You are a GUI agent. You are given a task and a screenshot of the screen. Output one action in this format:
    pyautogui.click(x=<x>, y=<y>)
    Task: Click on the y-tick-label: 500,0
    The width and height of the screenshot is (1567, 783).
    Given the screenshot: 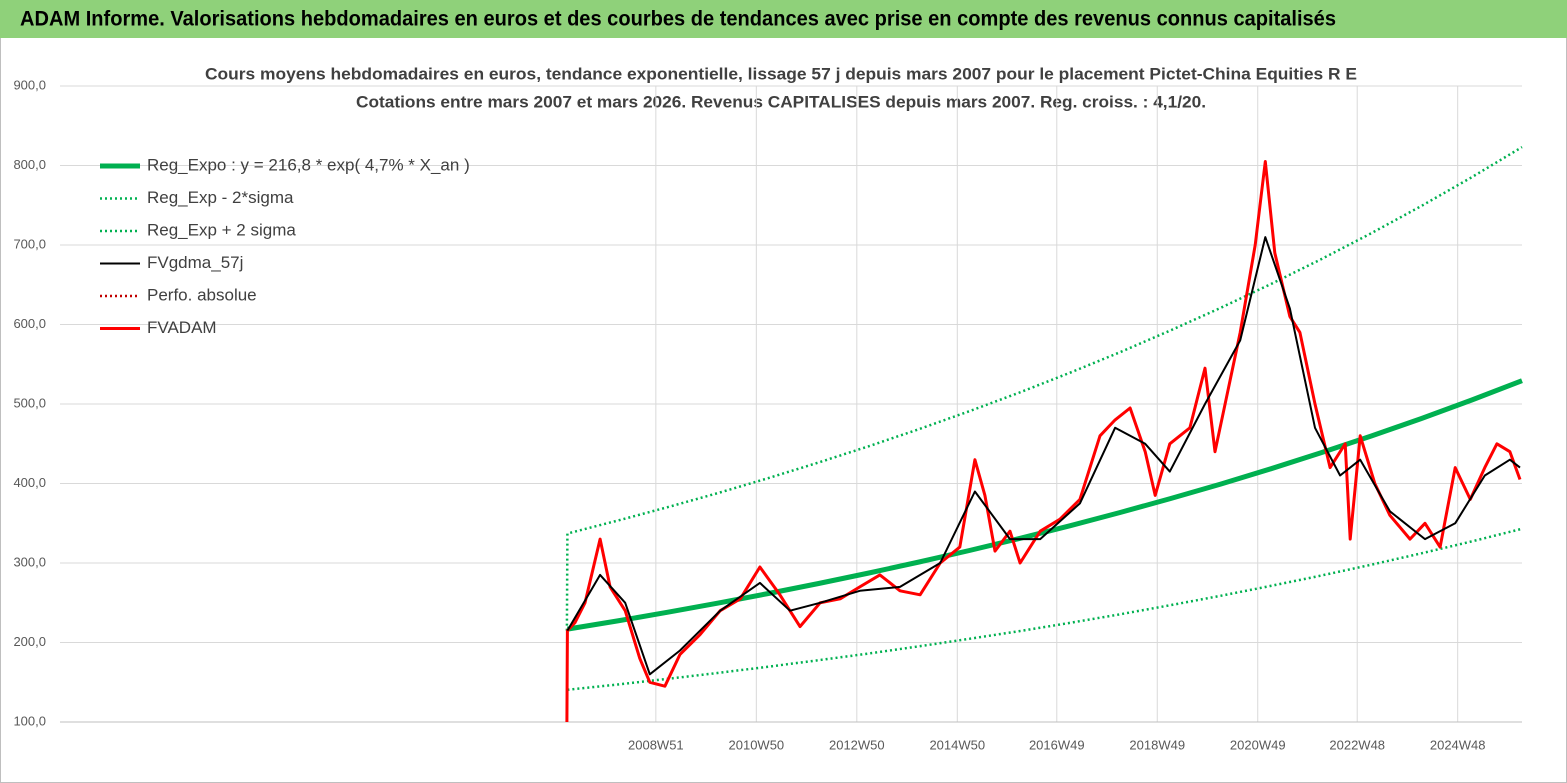 What is the action you would take?
    pyautogui.click(x=29, y=402)
    